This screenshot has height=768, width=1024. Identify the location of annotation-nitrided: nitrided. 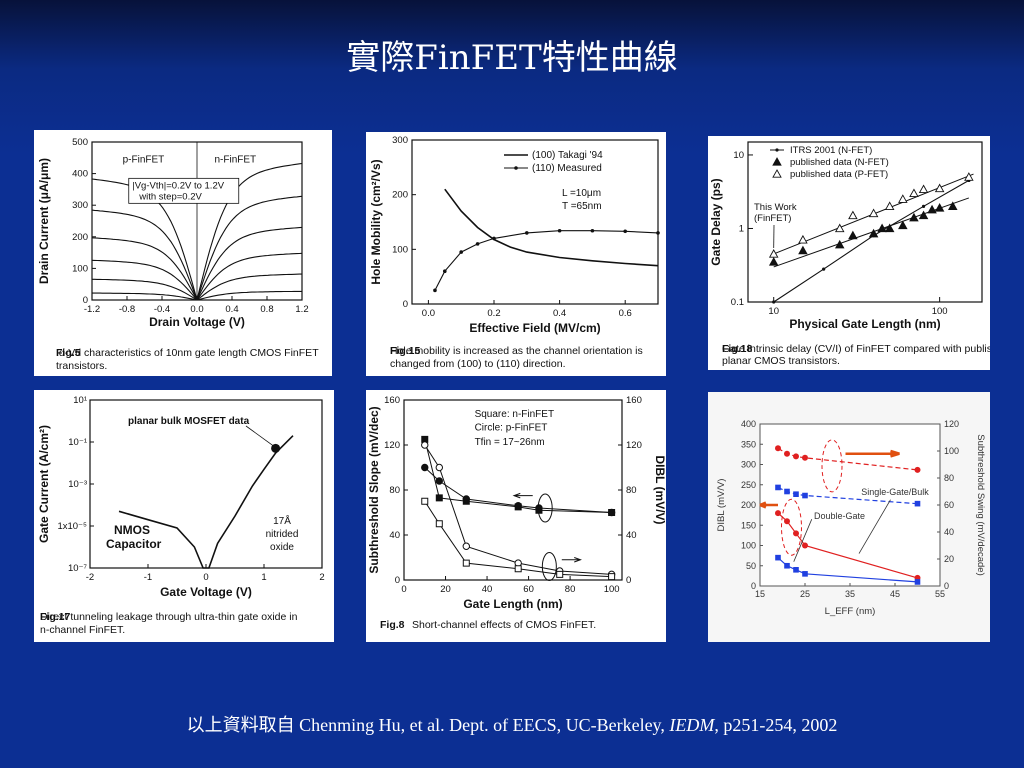
(282, 534).